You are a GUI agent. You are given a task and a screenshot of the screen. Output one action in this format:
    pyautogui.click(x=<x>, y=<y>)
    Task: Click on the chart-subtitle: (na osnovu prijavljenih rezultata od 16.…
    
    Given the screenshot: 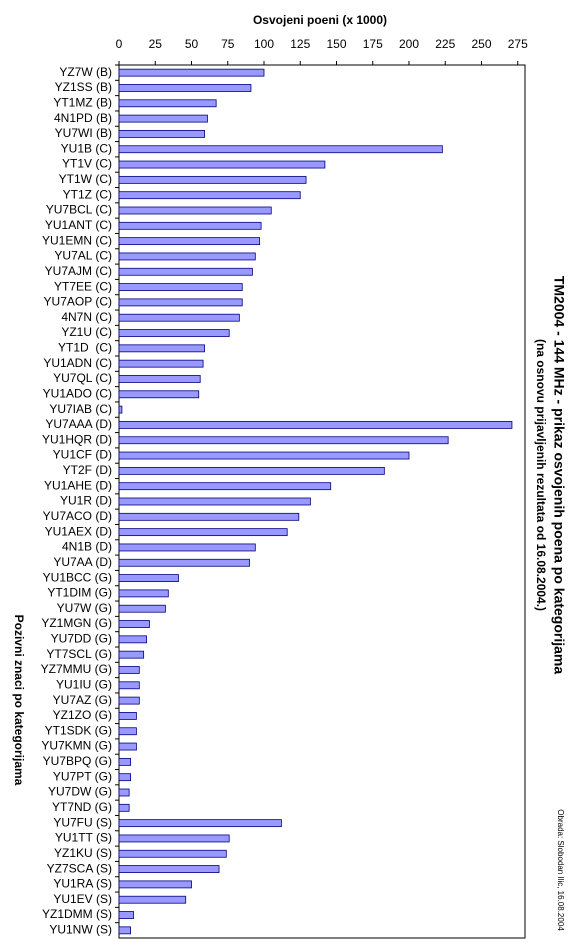 What is the action you would take?
    pyautogui.click(x=541, y=475)
    